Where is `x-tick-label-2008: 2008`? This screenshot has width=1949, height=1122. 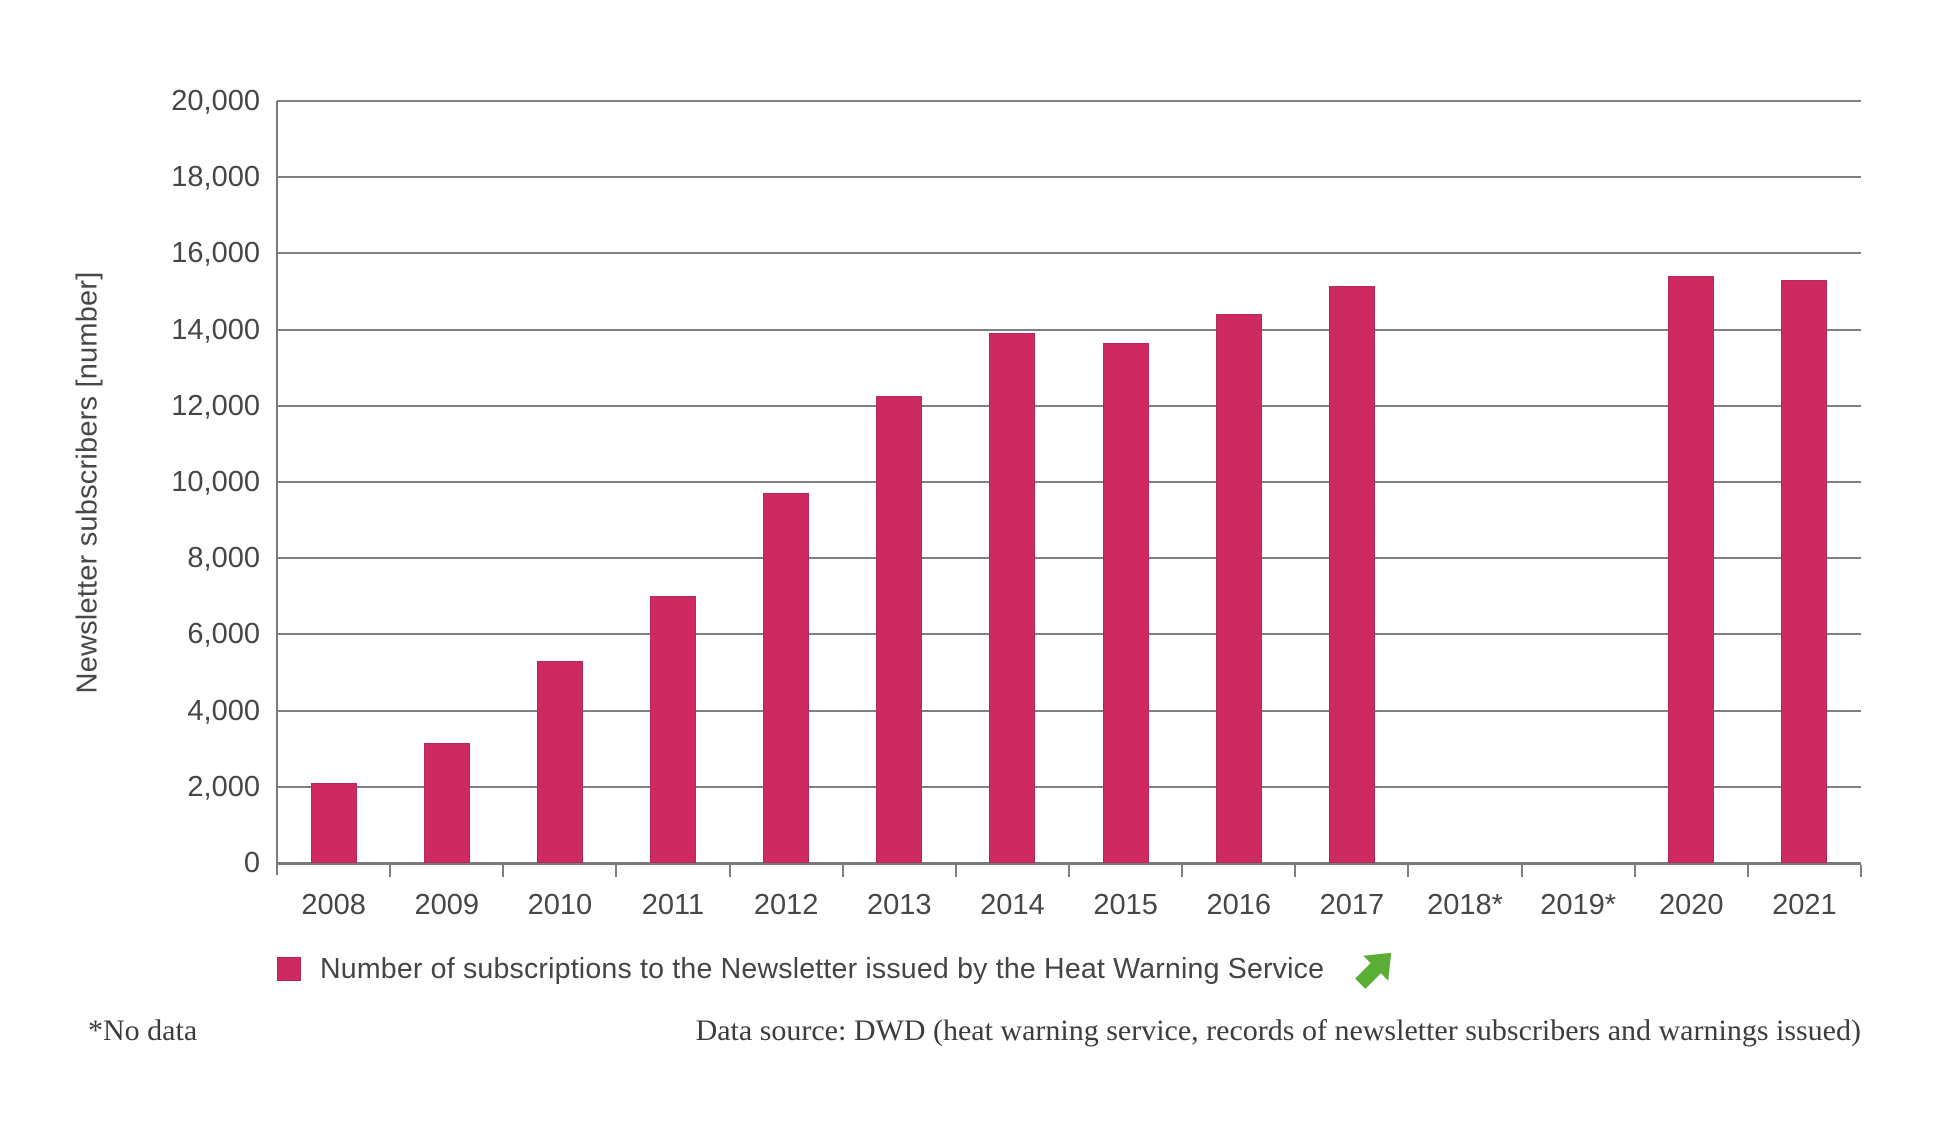 x-tick-label-2008: 2008 is located at coordinates (333, 905).